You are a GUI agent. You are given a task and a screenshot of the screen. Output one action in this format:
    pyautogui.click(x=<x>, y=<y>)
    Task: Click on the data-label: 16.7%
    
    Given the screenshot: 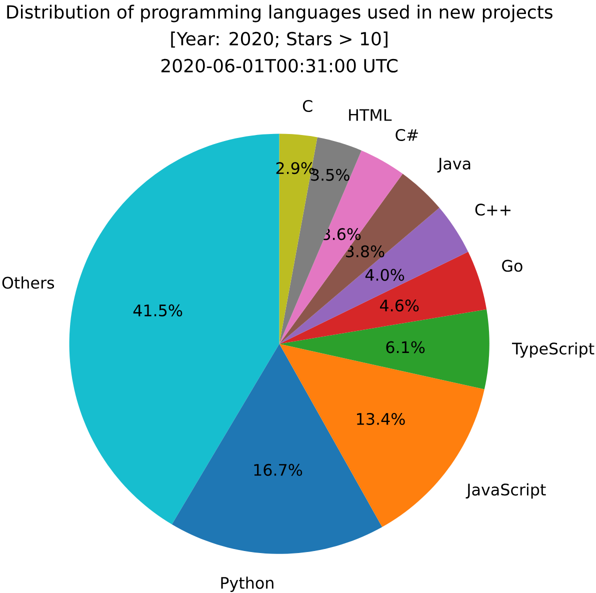 What is the action you would take?
    pyautogui.click(x=278, y=470)
    